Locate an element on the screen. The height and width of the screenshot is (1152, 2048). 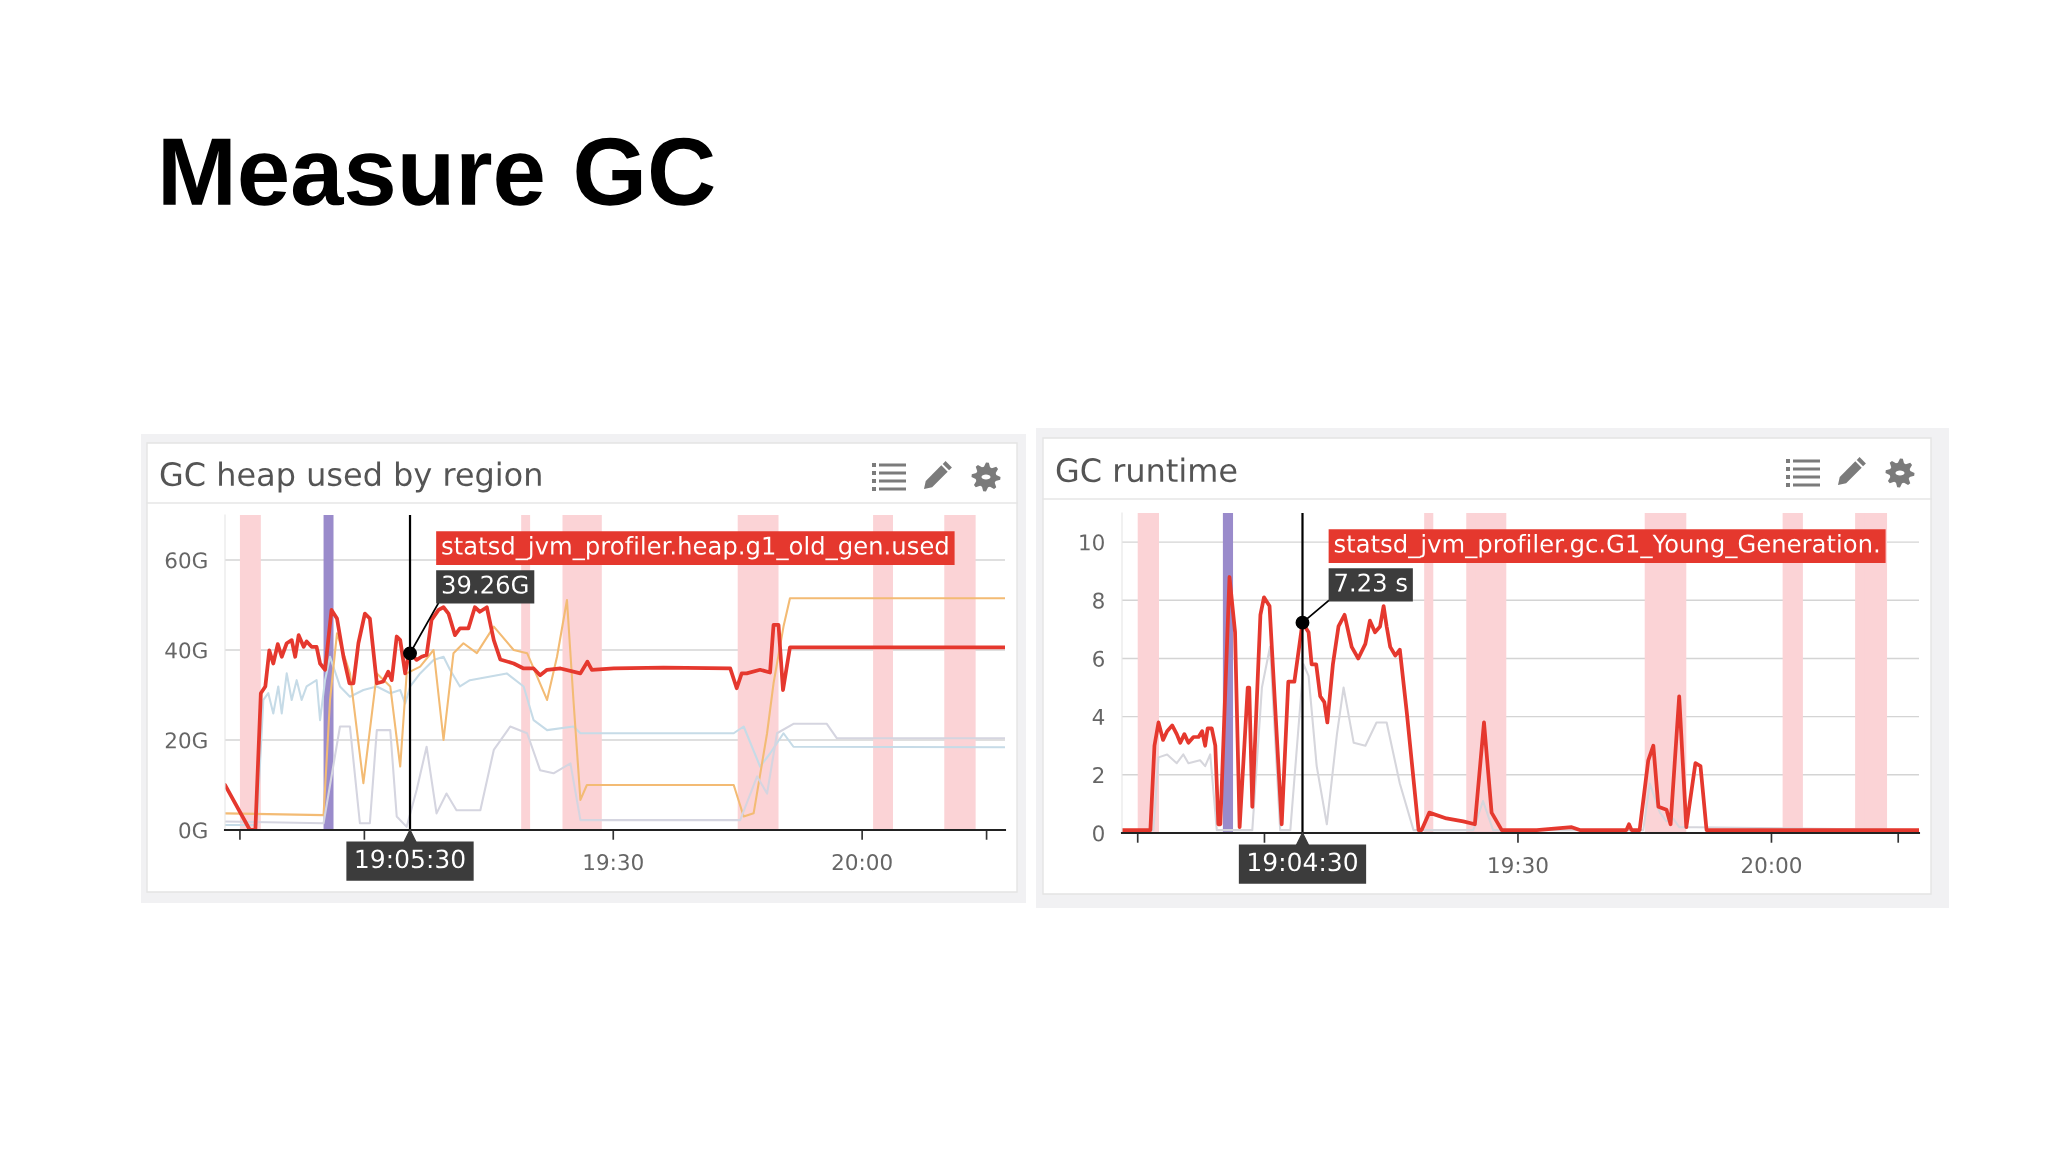
y-tick-label: 40G is located at coordinates (186, 650).